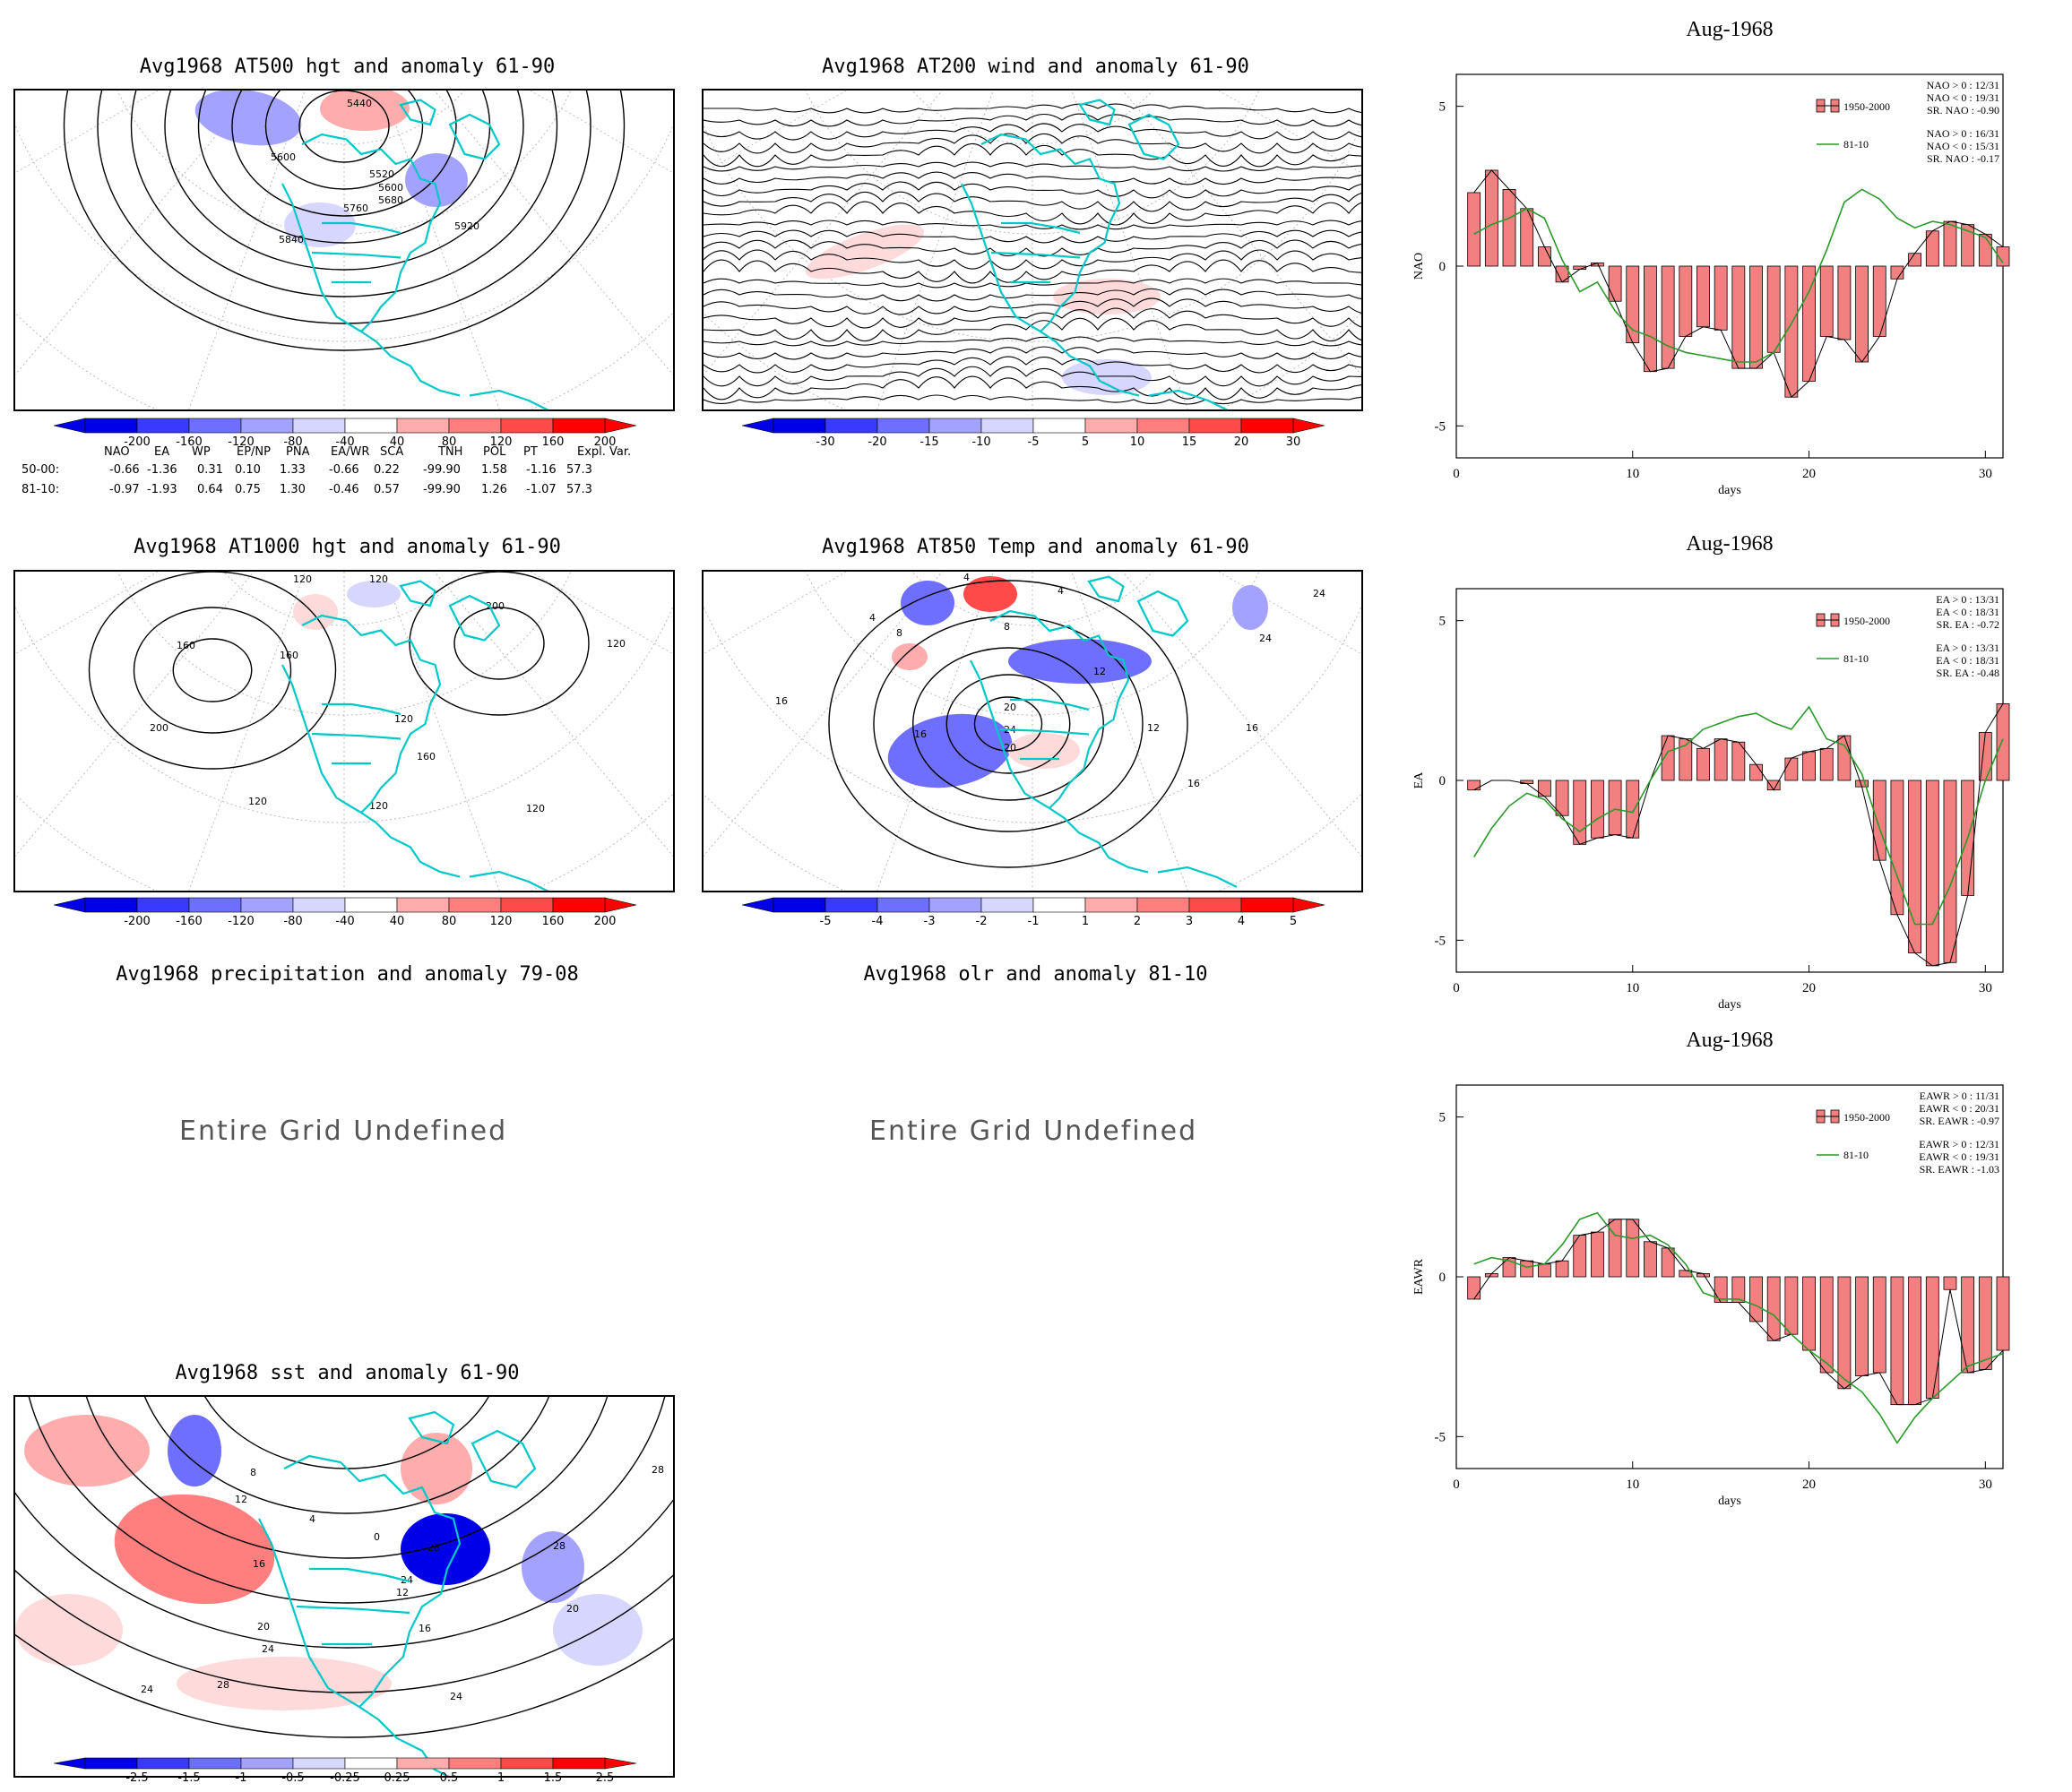 The height and width of the screenshot is (1792, 2072). Describe the element at coordinates (877, 922) in the screenshot. I see `colorbar-tick-label: -4` at that location.